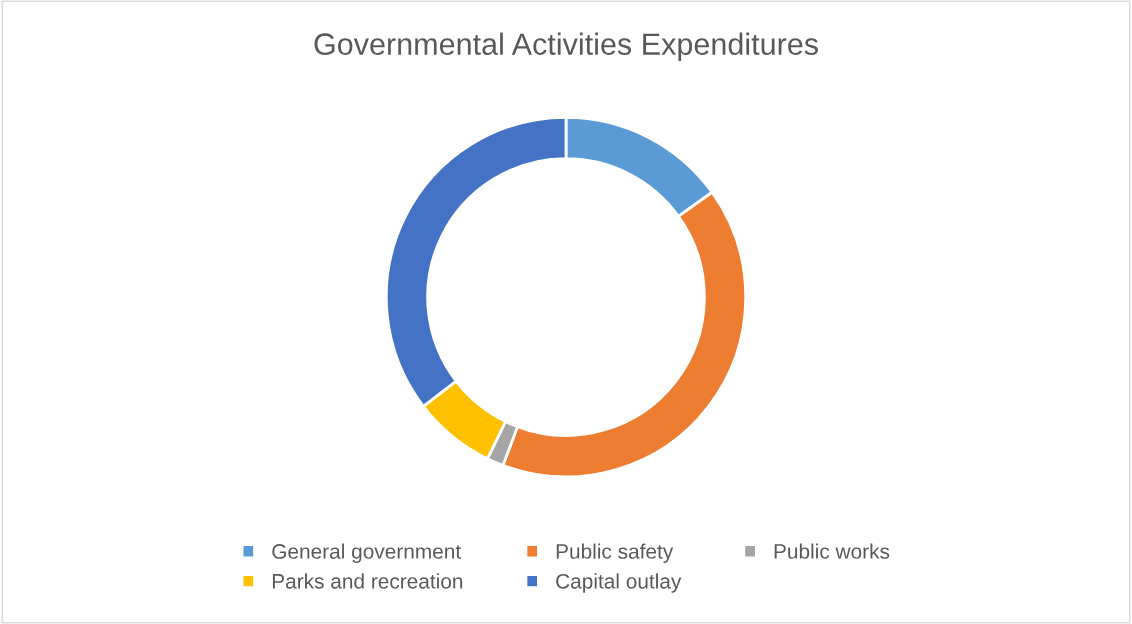  I want to click on legend-label: Public works, so click(832, 551).